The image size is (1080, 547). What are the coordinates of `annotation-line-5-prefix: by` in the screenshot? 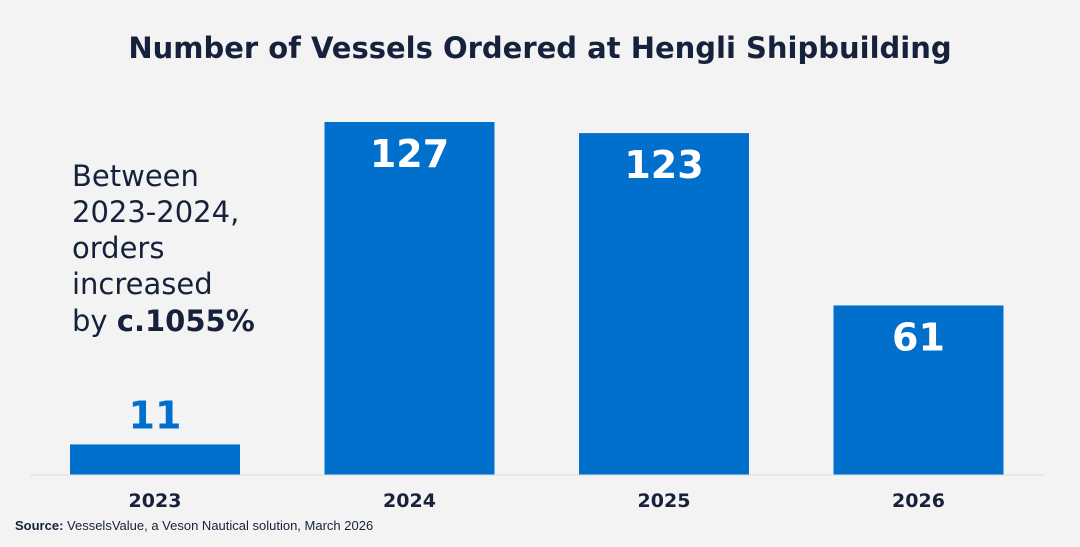 It's located at (94, 321).